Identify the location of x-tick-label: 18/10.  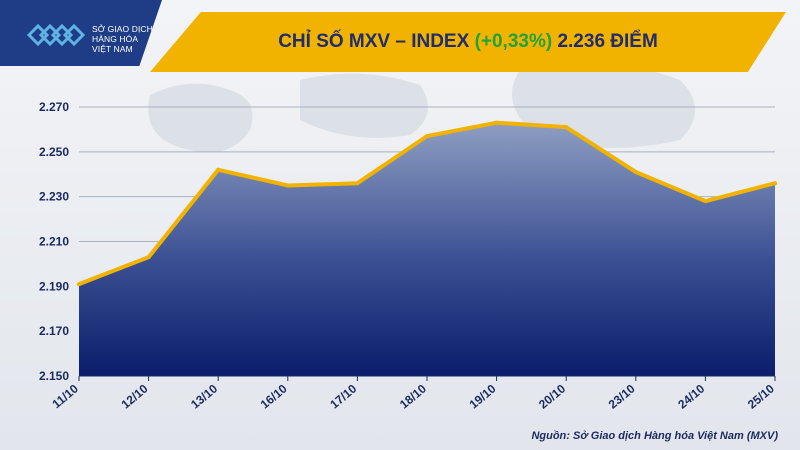
(413, 396).